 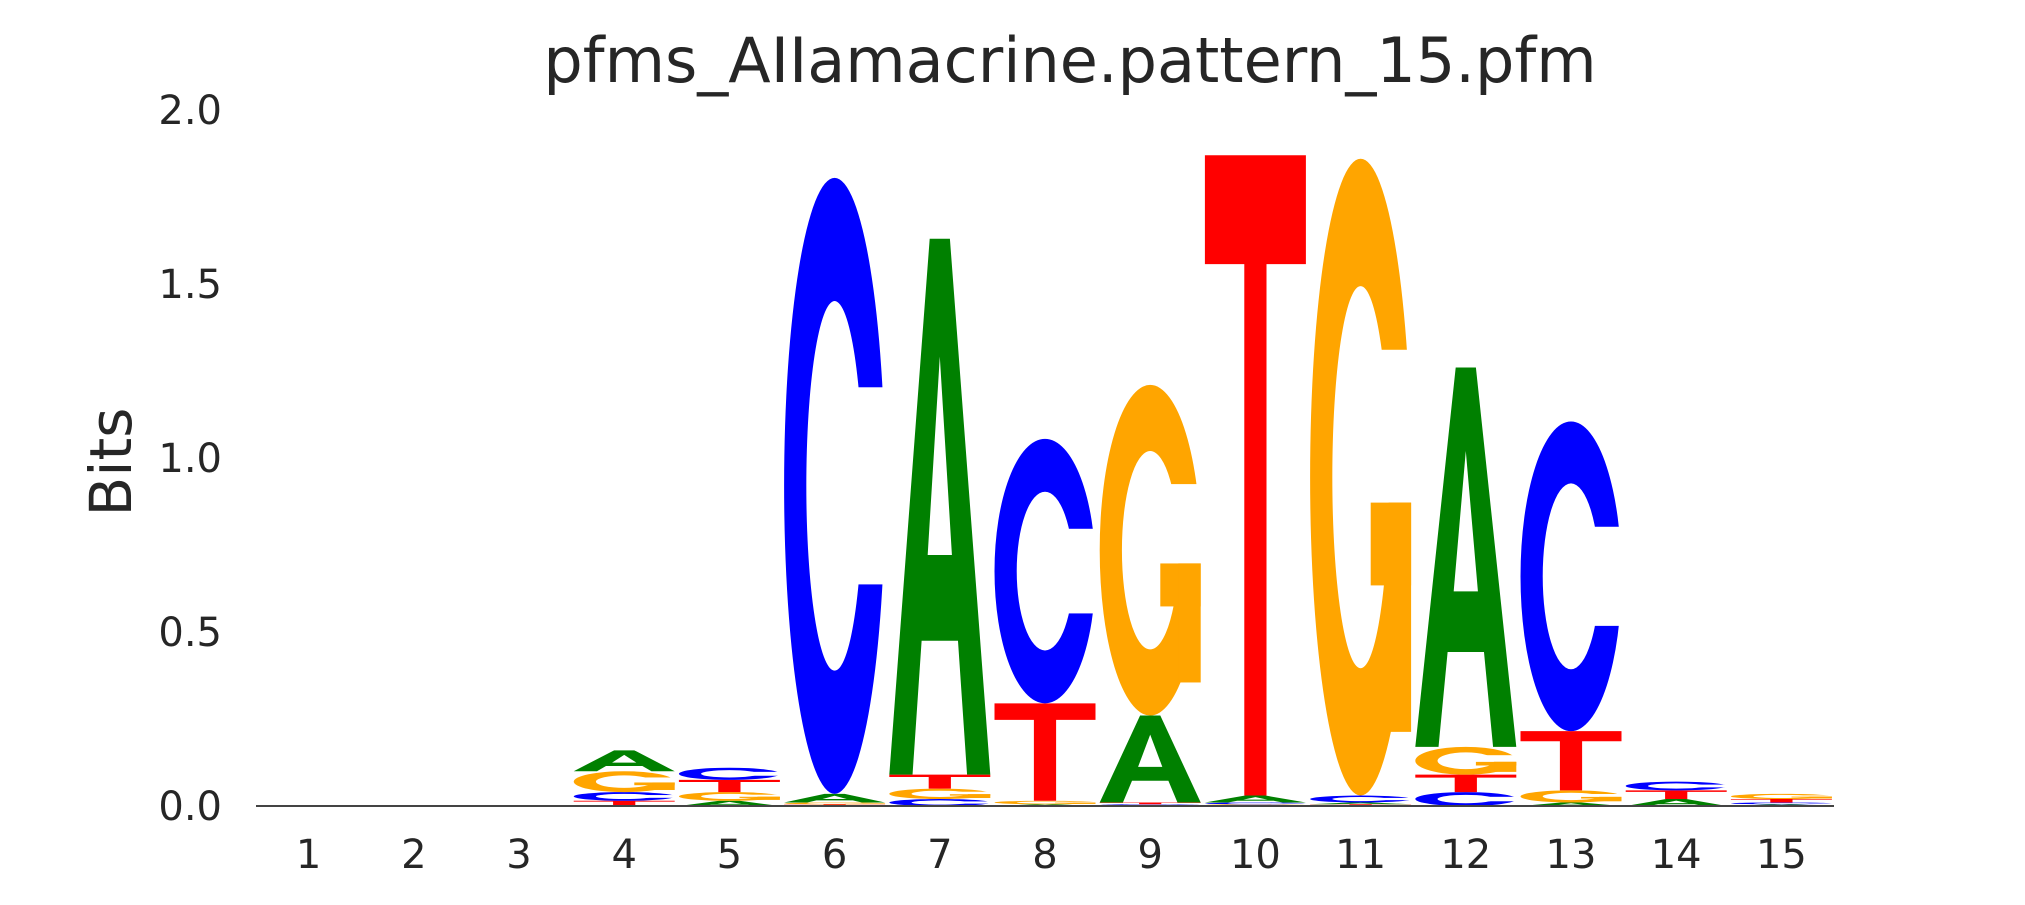 What do you see at coordinates (834, 855) in the screenshot?
I see `x-tick-label: 6` at bounding box center [834, 855].